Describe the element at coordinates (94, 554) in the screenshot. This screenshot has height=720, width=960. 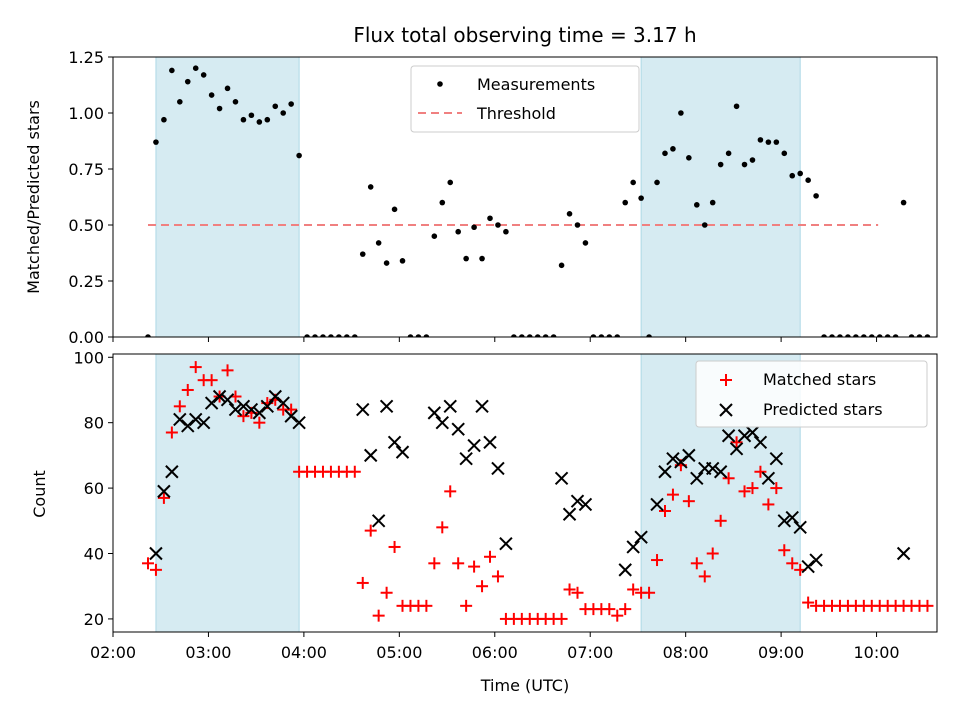
I see `bottom-y-tick-label: 40` at that location.